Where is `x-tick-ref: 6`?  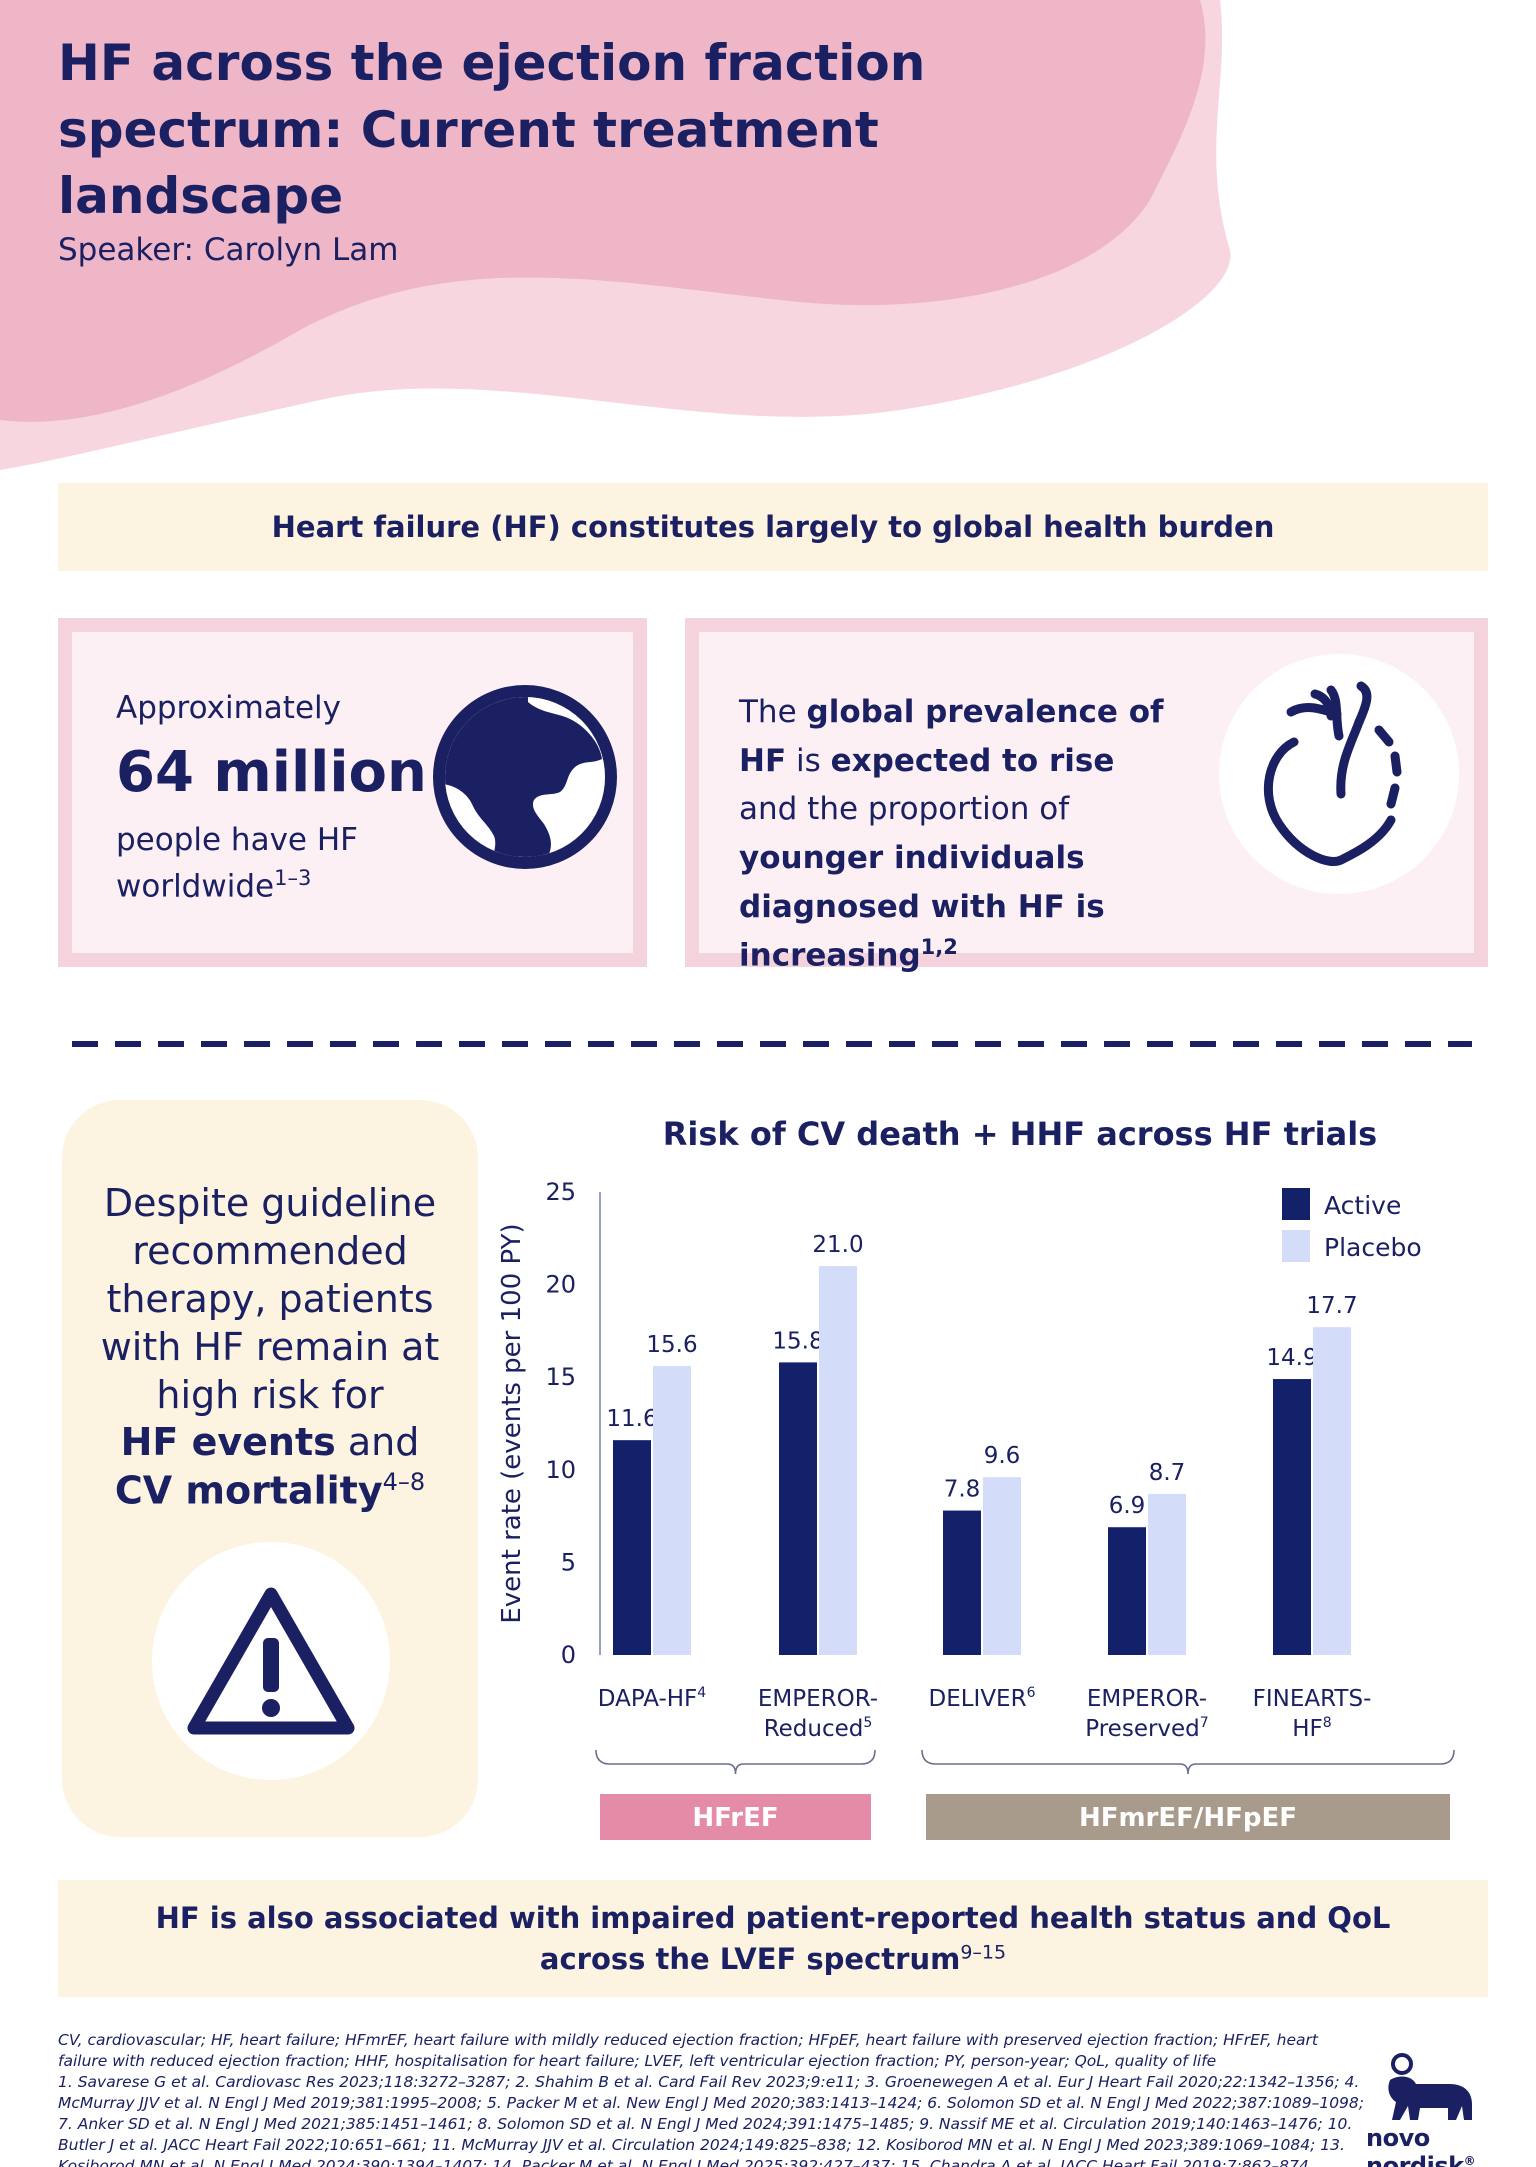 x-tick-ref: 6 is located at coordinates (1031, 1693).